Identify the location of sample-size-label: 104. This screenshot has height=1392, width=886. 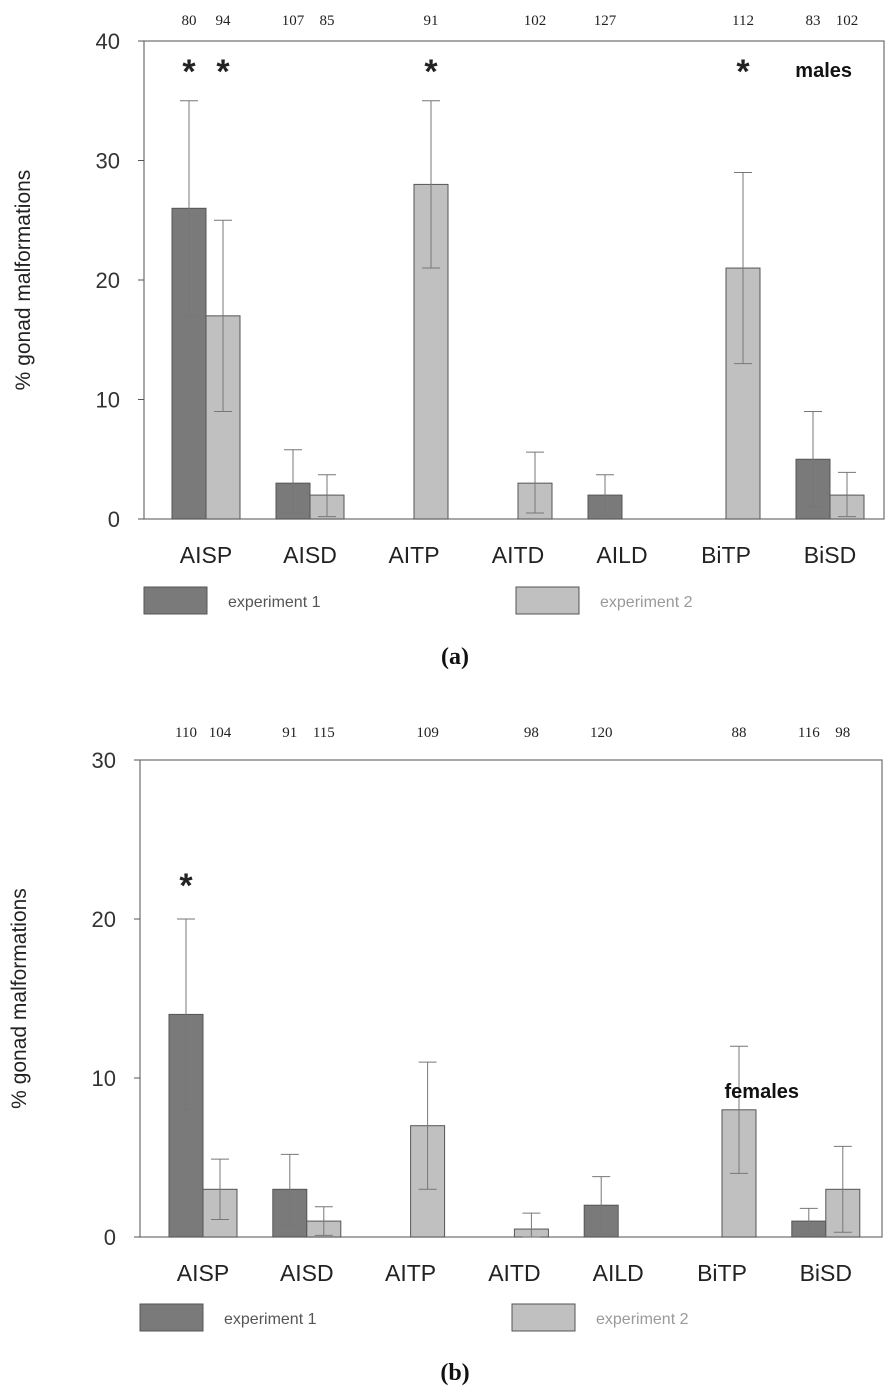
(220, 733).